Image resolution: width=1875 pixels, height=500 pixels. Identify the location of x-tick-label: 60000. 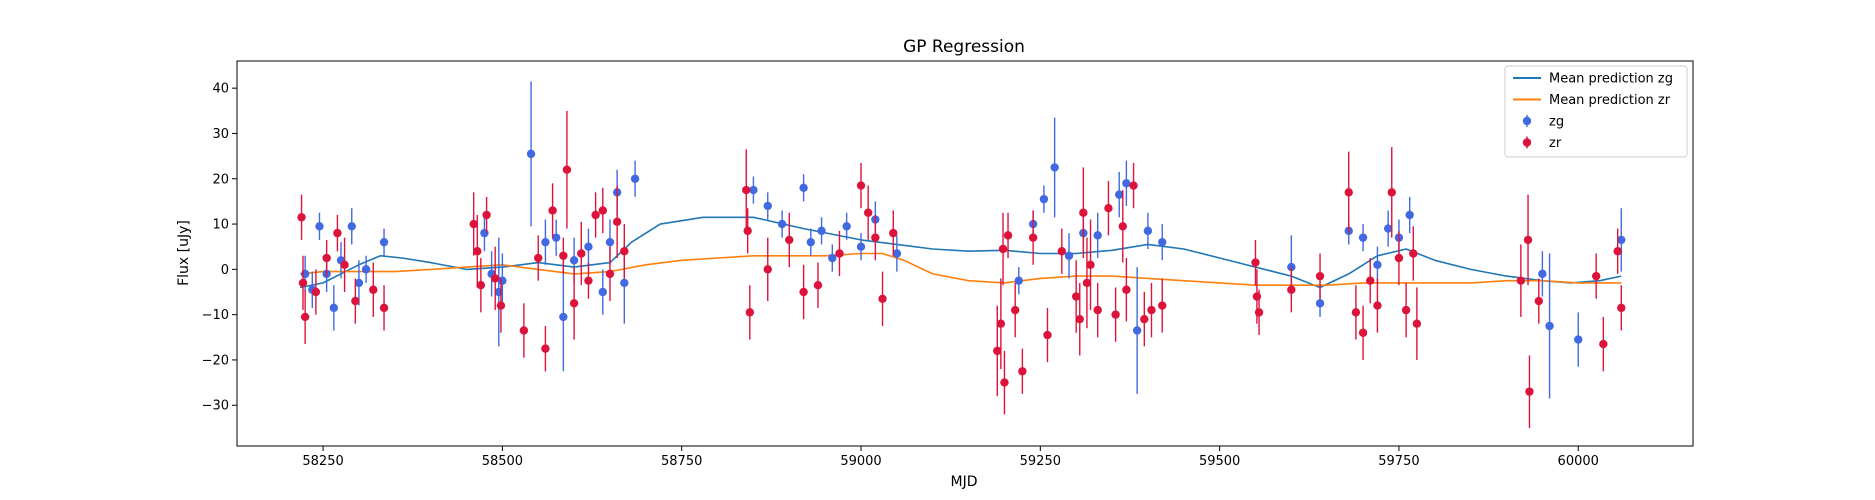
(1578, 461).